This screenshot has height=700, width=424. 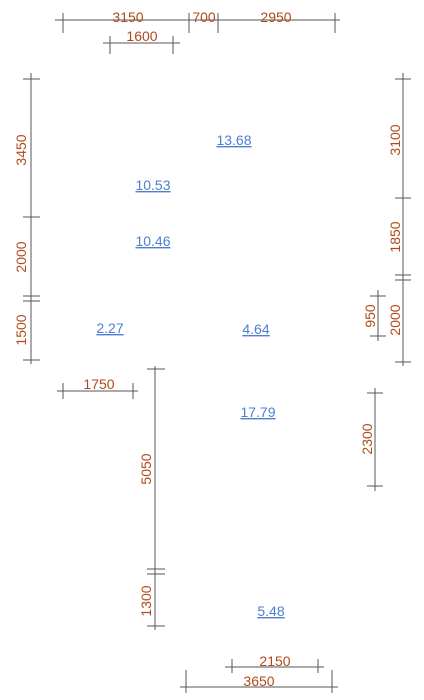 What do you see at coordinates (395, 319) in the screenshot?
I see `dimension-2000-right: 2000` at bounding box center [395, 319].